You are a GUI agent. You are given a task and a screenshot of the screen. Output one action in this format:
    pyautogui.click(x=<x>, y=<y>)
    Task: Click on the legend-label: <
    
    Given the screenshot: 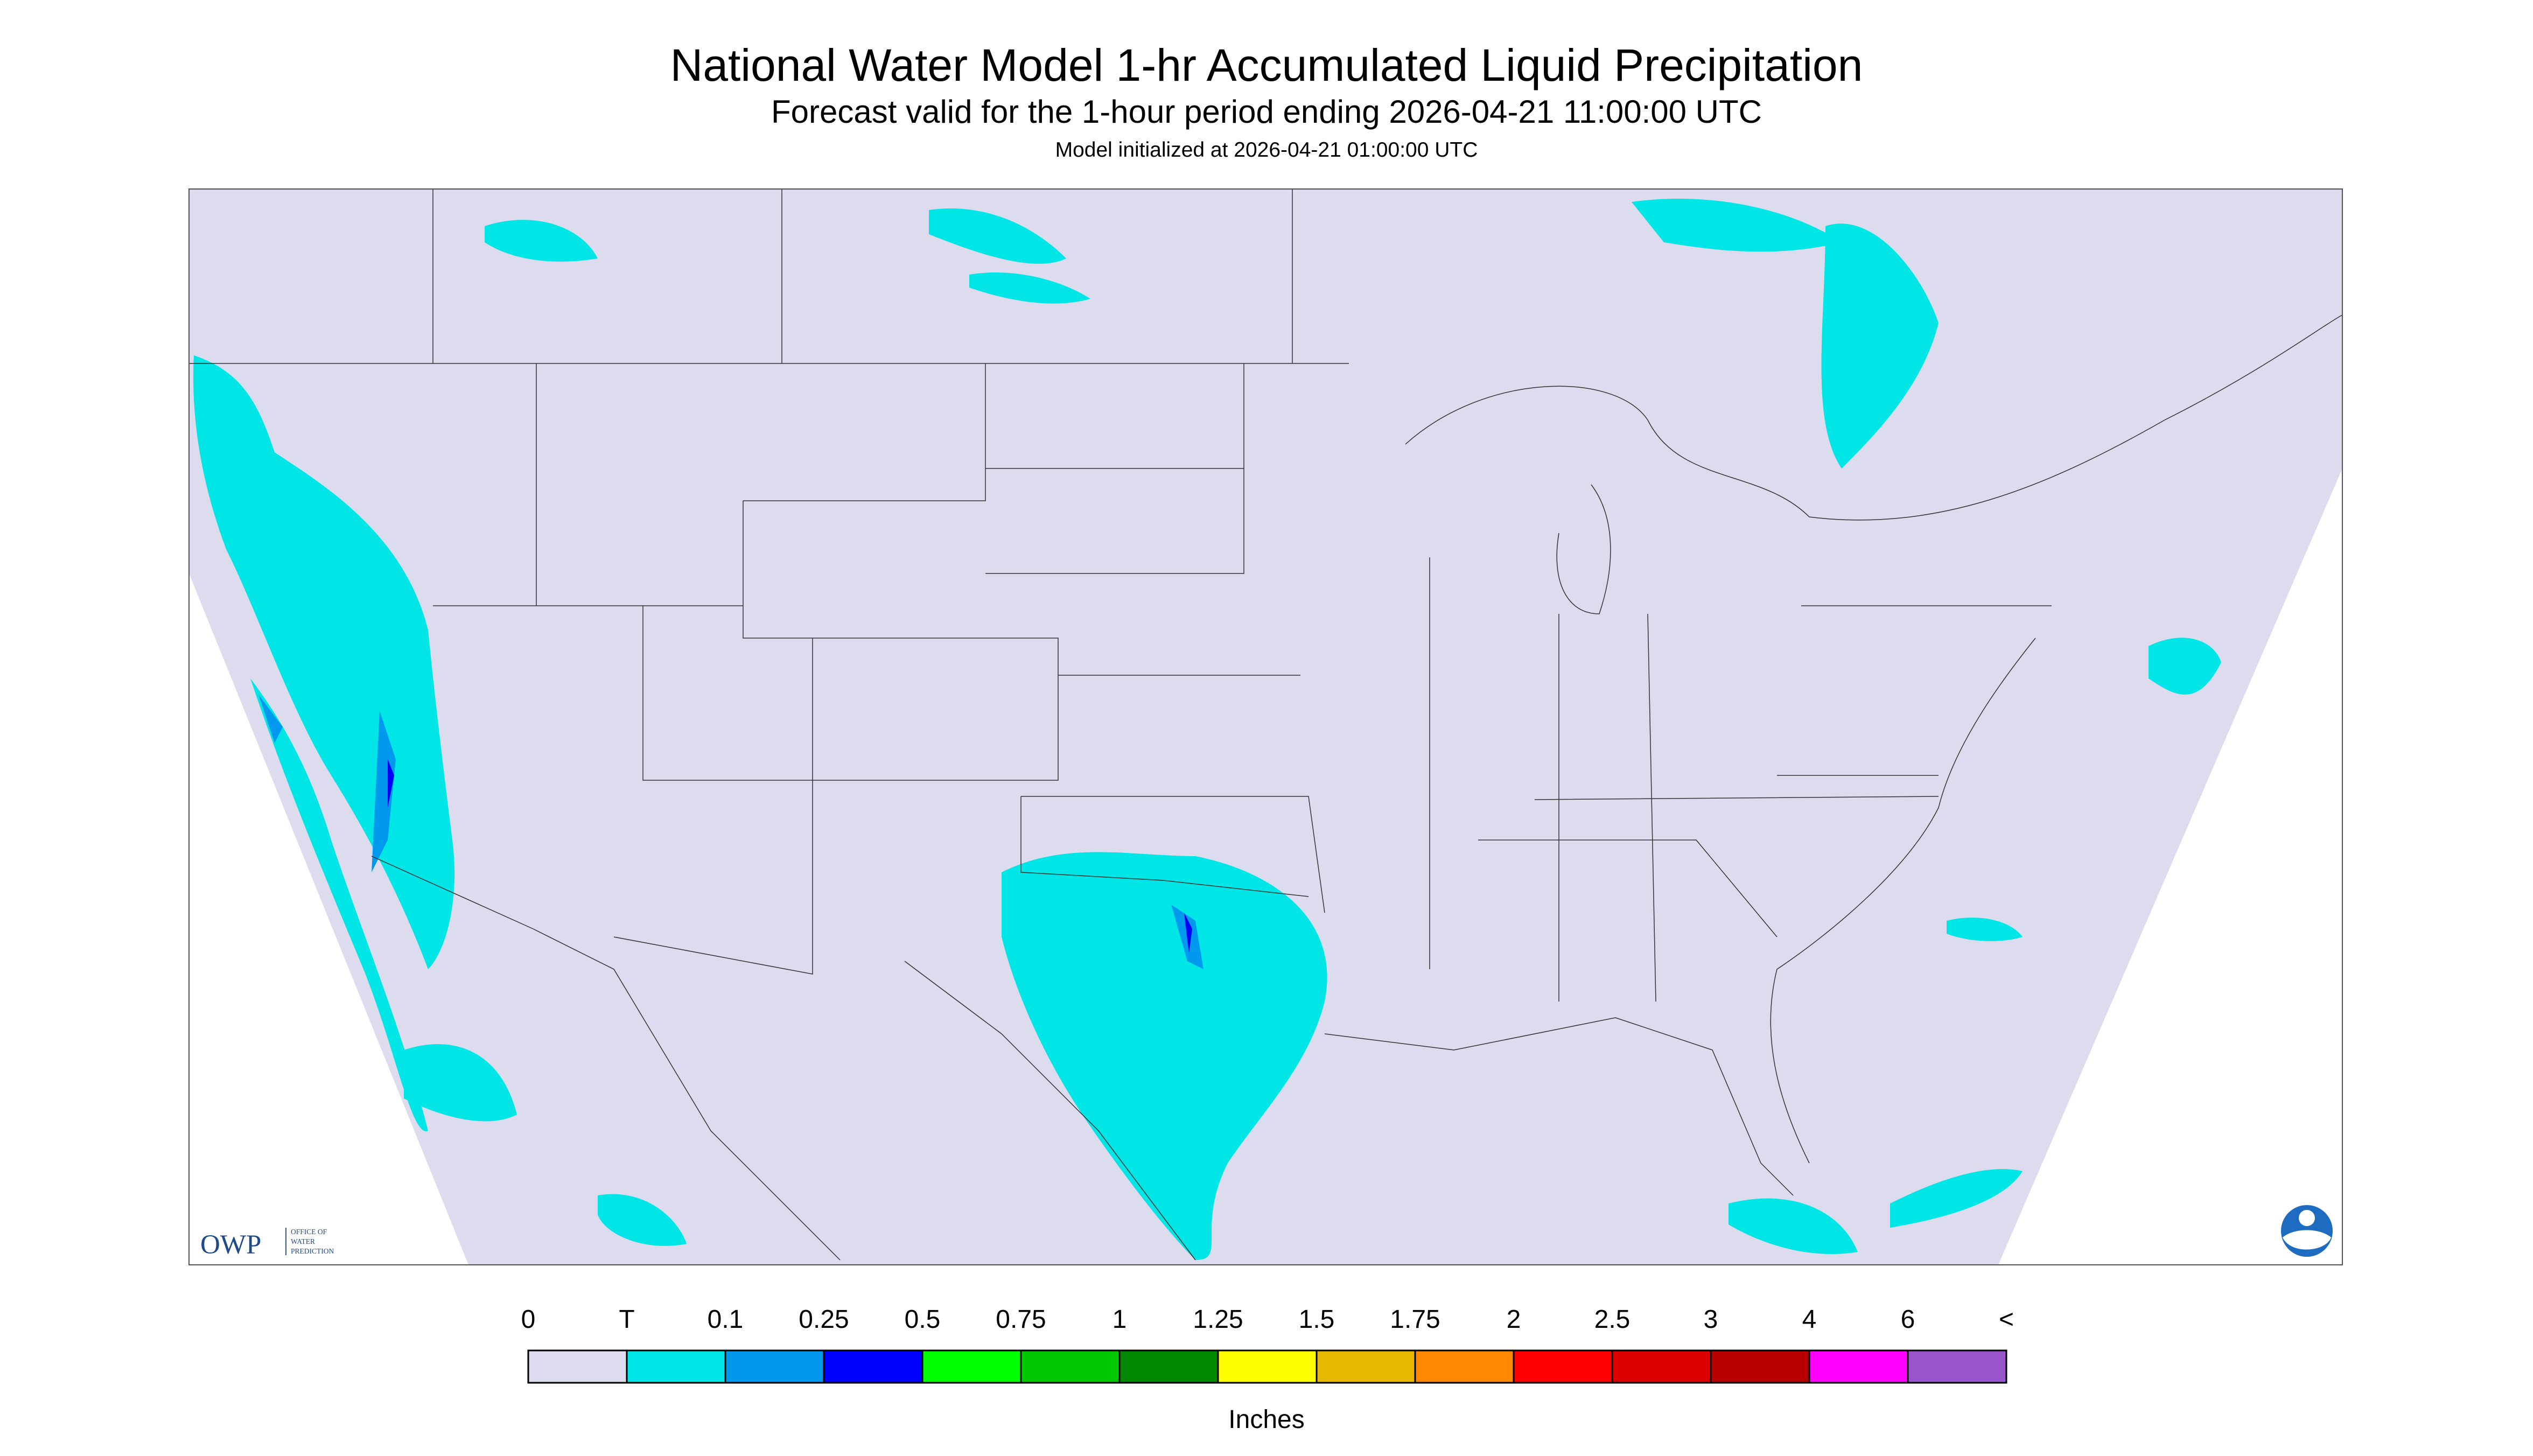 What is the action you would take?
    pyautogui.click(x=2006, y=1319)
    